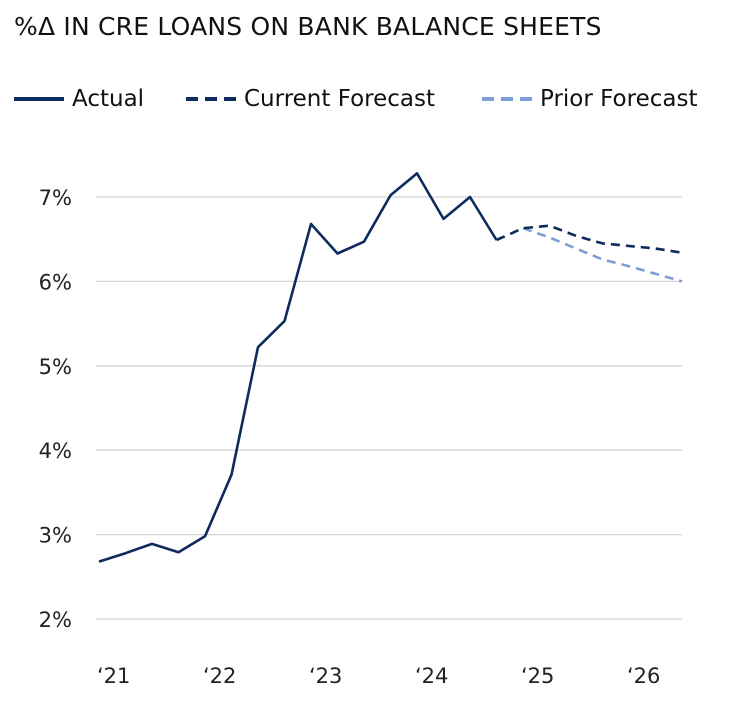 The width and height of the screenshot is (730, 706). What do you see at coordinates (113, 676) in the screenshot?
I see `x-tick-label: ‘21` at bounding box center [113, 676].